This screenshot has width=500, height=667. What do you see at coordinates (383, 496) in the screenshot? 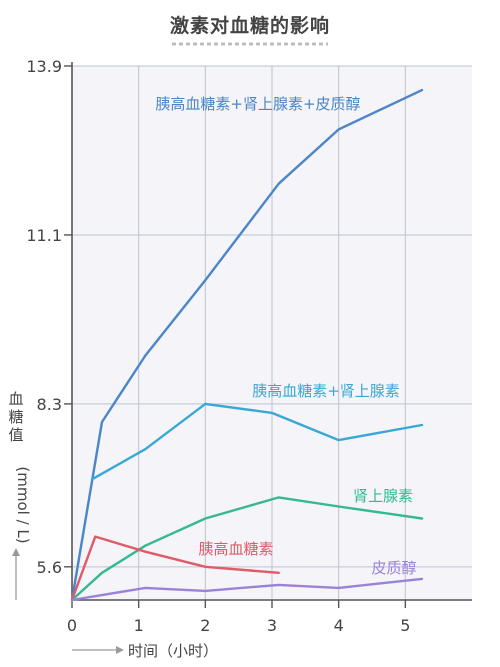
I see `series-label: 肾上腺素` at bounding box center [383, 496].